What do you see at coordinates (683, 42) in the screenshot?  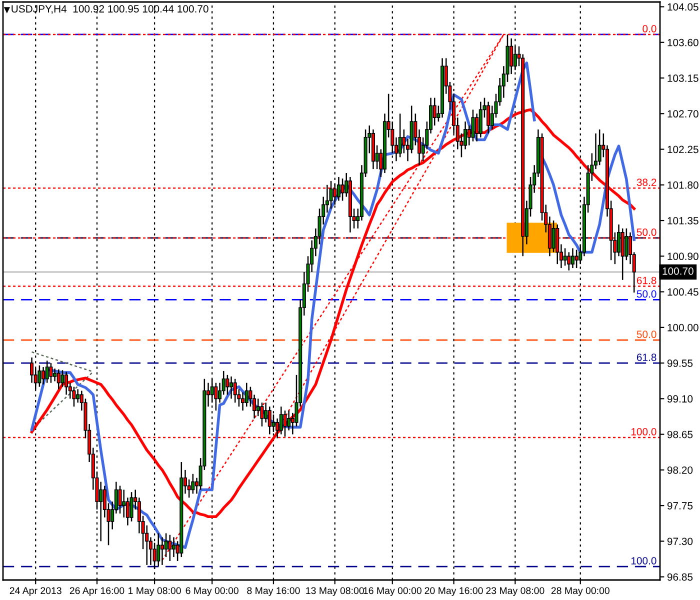 I see `y-tick-label: 103.60` at bounding box center [683, 42].